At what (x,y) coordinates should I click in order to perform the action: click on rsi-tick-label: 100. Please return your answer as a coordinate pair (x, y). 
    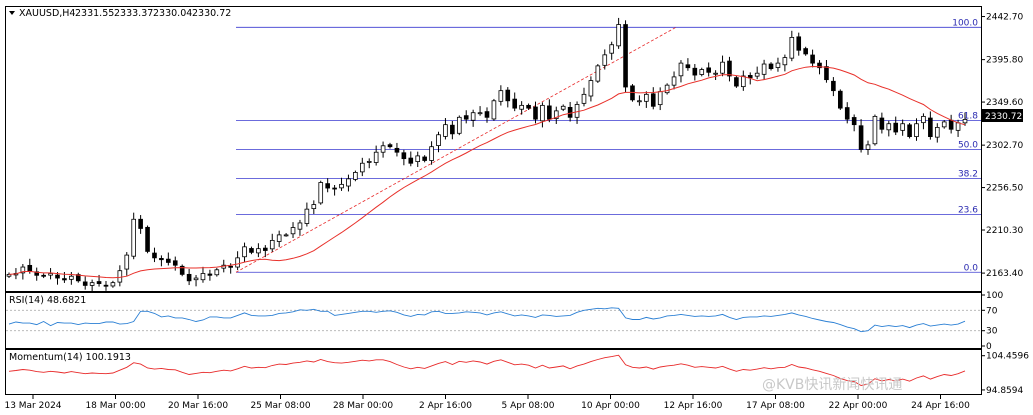
    Looking at the image, I should click on (994, 296).